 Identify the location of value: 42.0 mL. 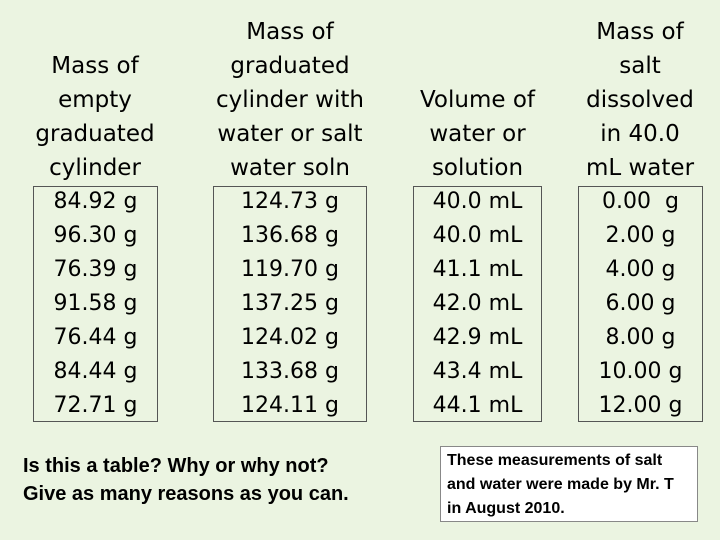
(477, 303).